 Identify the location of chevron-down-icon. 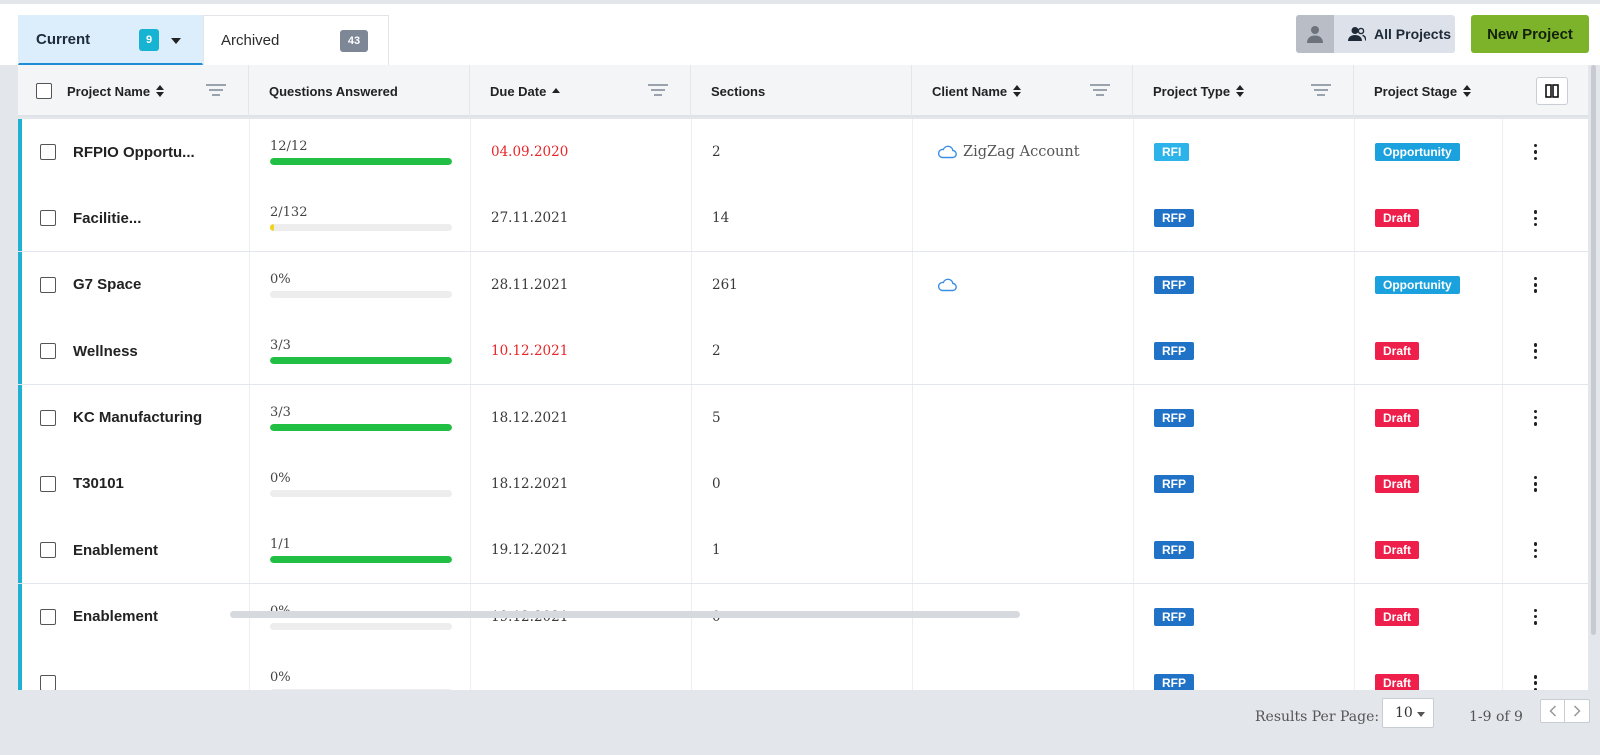
(176, 41).